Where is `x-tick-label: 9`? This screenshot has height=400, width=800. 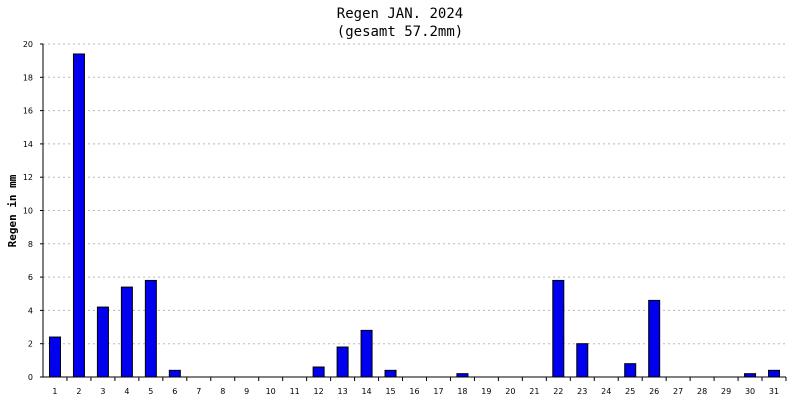 x-tick-label: 9 is located at coordinates (246, 391).